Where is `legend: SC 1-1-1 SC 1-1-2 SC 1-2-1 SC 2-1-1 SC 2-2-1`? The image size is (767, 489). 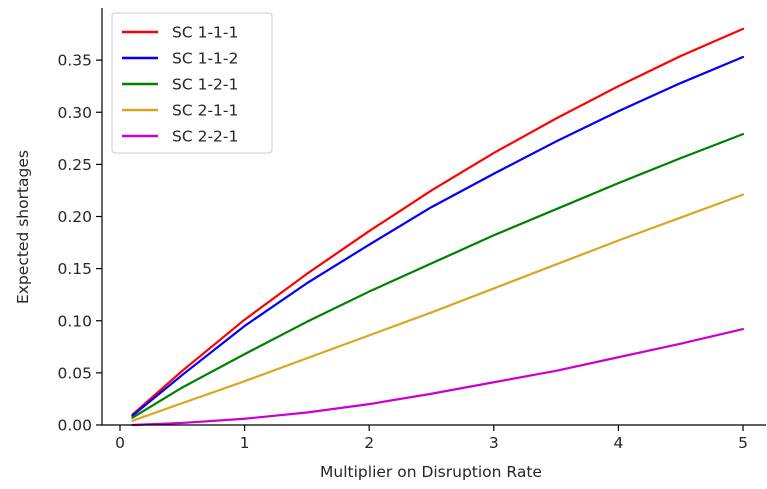 legend: SC 1-1-1 SC 1-1-2 SC 1-2-1 SC 2-1-1 SC 2-2-1 is located at coordinates (192, 83).